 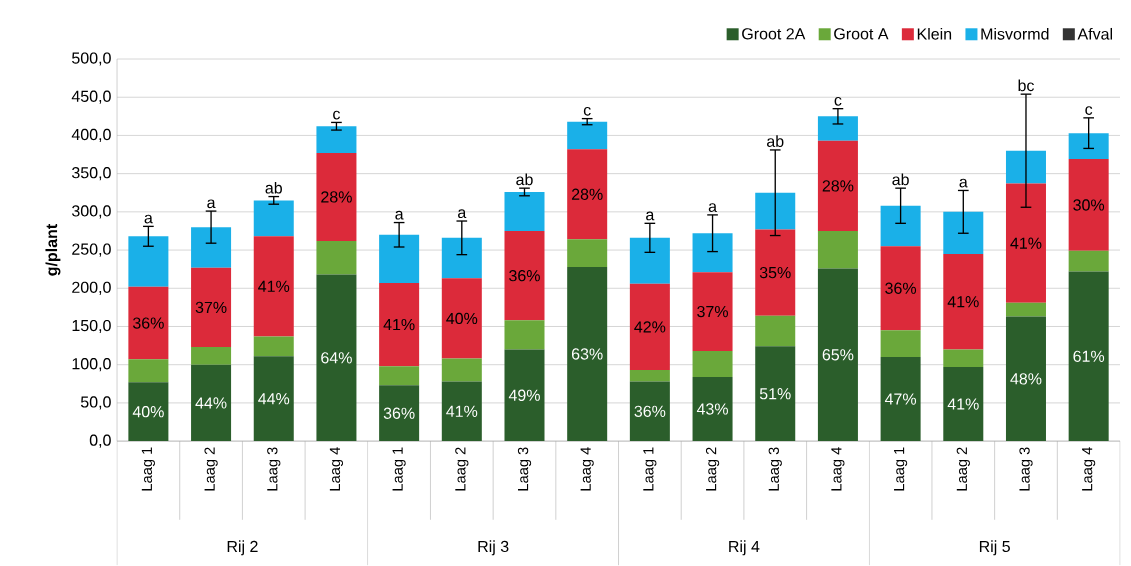 What do you see at coordinates (100, 441) in the screenshot?
I see `y-tick-label: 0,0` at bounding box center [100, 441].